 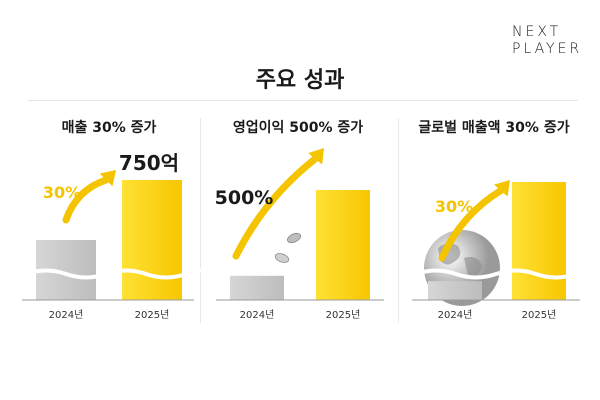 What do you see at coordinates (303, 100) in the screenshot?
I see `title-divider` at bounding box center [303, 100].